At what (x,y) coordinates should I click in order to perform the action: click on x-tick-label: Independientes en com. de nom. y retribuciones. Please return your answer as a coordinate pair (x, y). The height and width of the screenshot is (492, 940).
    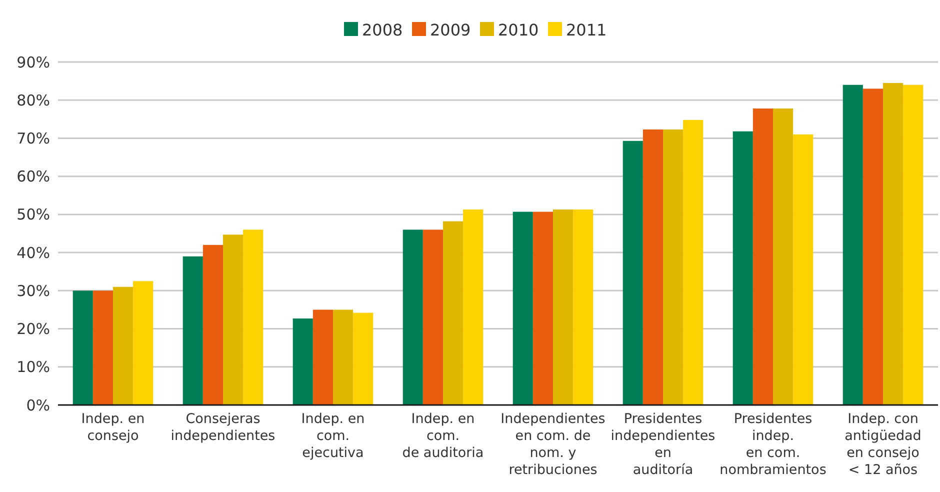
    Looking at the image, I should click on (553, 444).